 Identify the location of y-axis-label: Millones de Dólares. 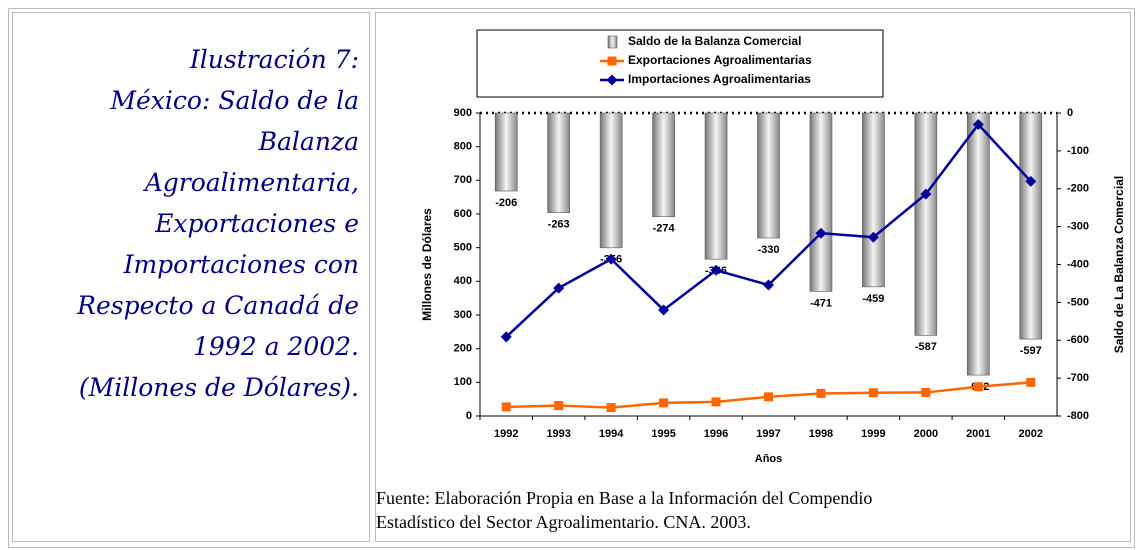
(427, 264).